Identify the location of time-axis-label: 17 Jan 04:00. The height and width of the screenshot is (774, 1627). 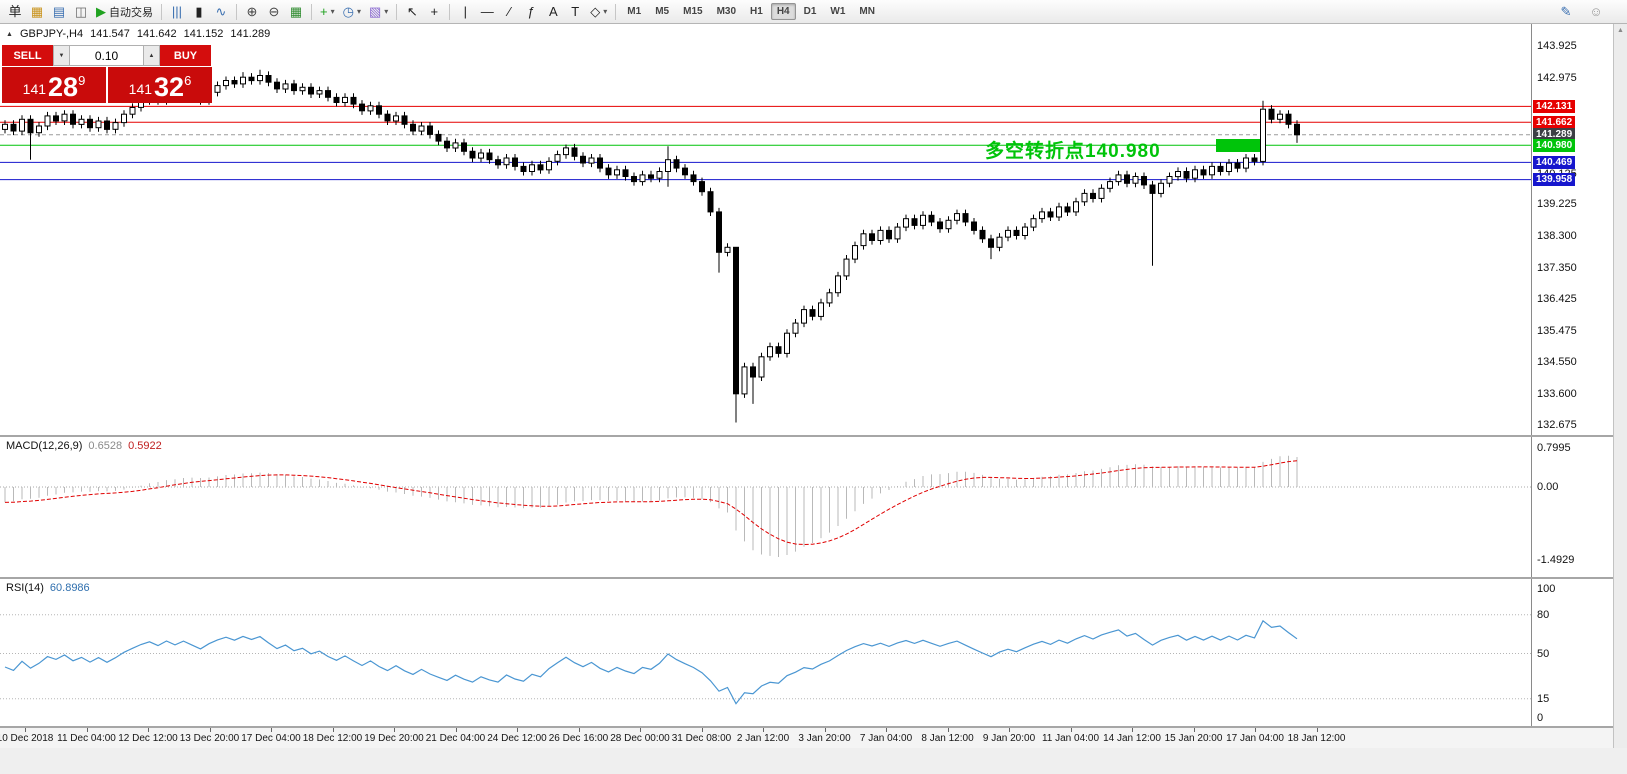
(1255, 738).